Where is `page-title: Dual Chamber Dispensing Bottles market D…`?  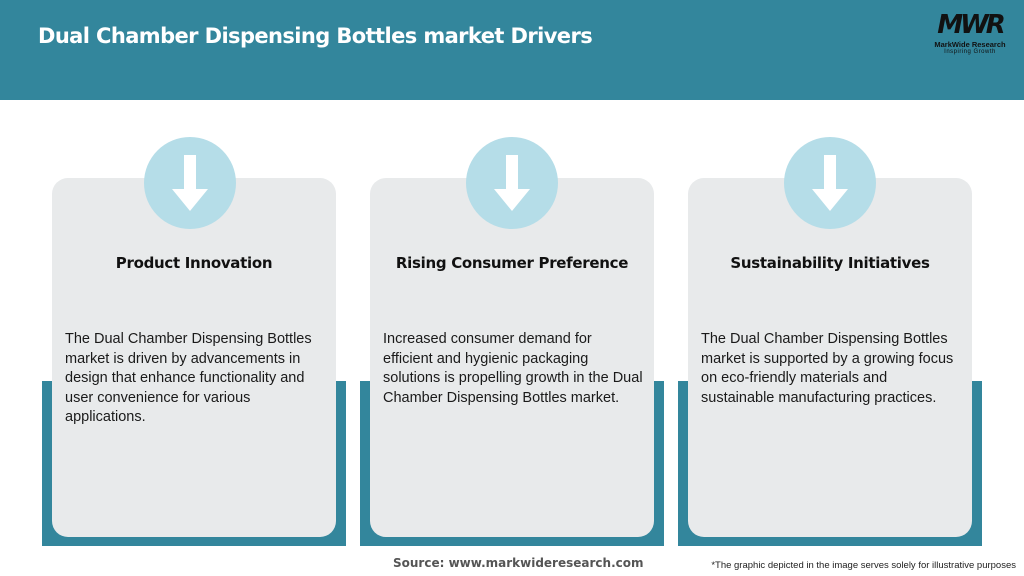 page-title: Dual Chamber Dispensing Bottles market D… is located at coordinates (315, 36).